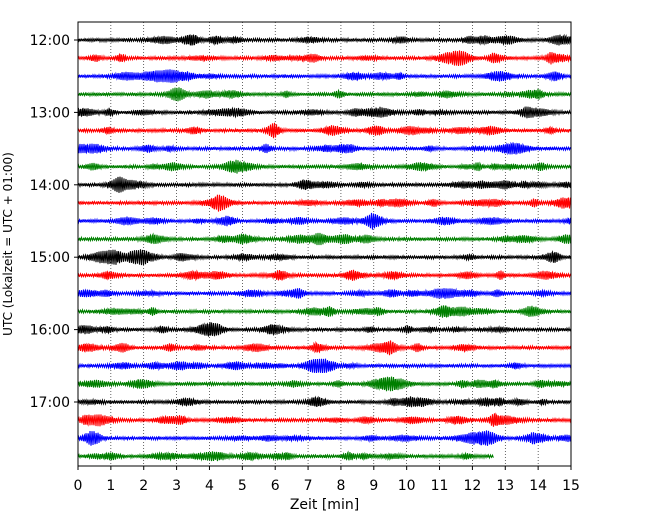 The height and width of the screenshot is (520, 650). I want to click on x-tick-label-14: 14, so click(538, 486).